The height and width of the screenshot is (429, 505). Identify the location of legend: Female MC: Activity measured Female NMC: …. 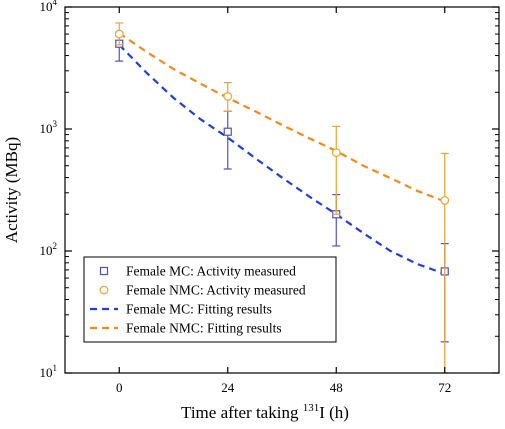
(210, 299).